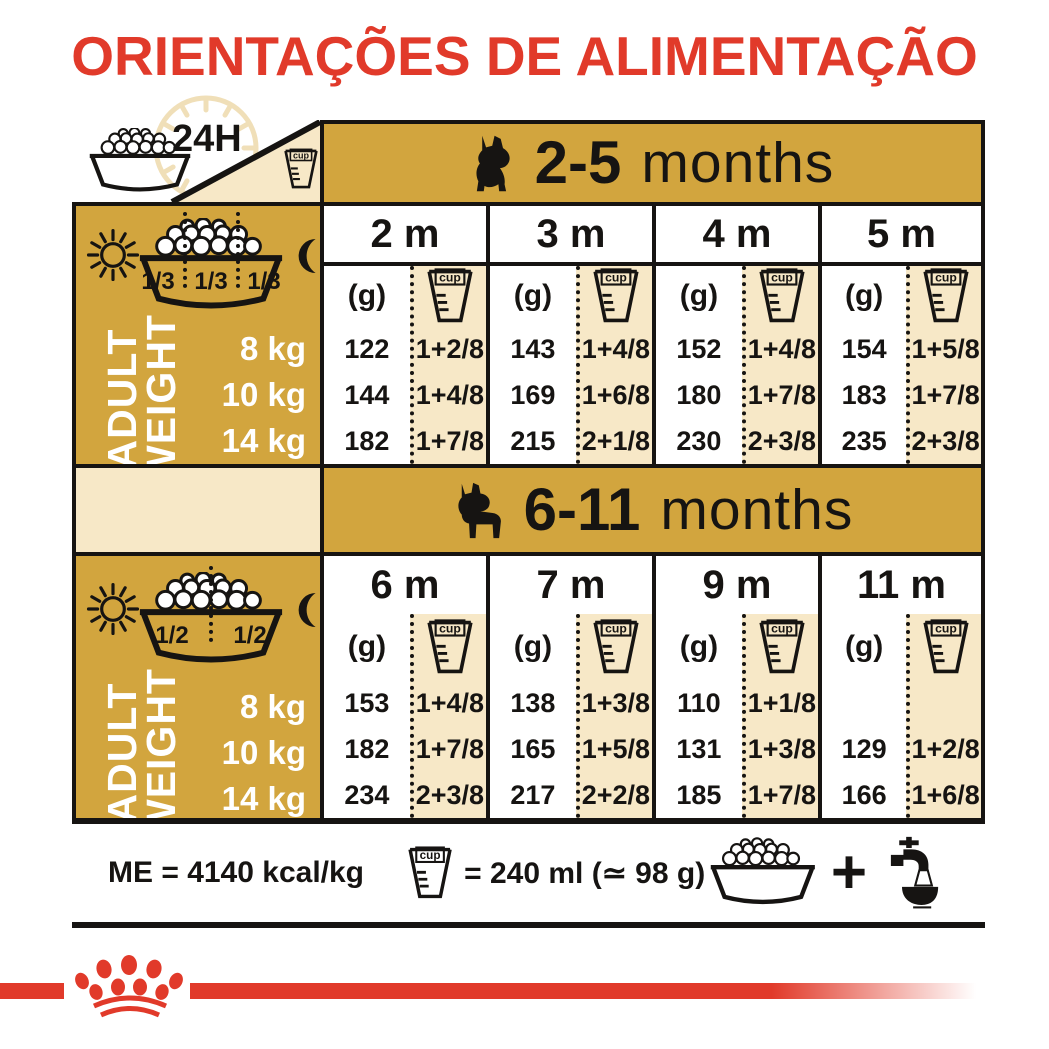  Describe the element at coordinates (582, 509) in the screenshot. I see `age-range: 6-11` at that location.